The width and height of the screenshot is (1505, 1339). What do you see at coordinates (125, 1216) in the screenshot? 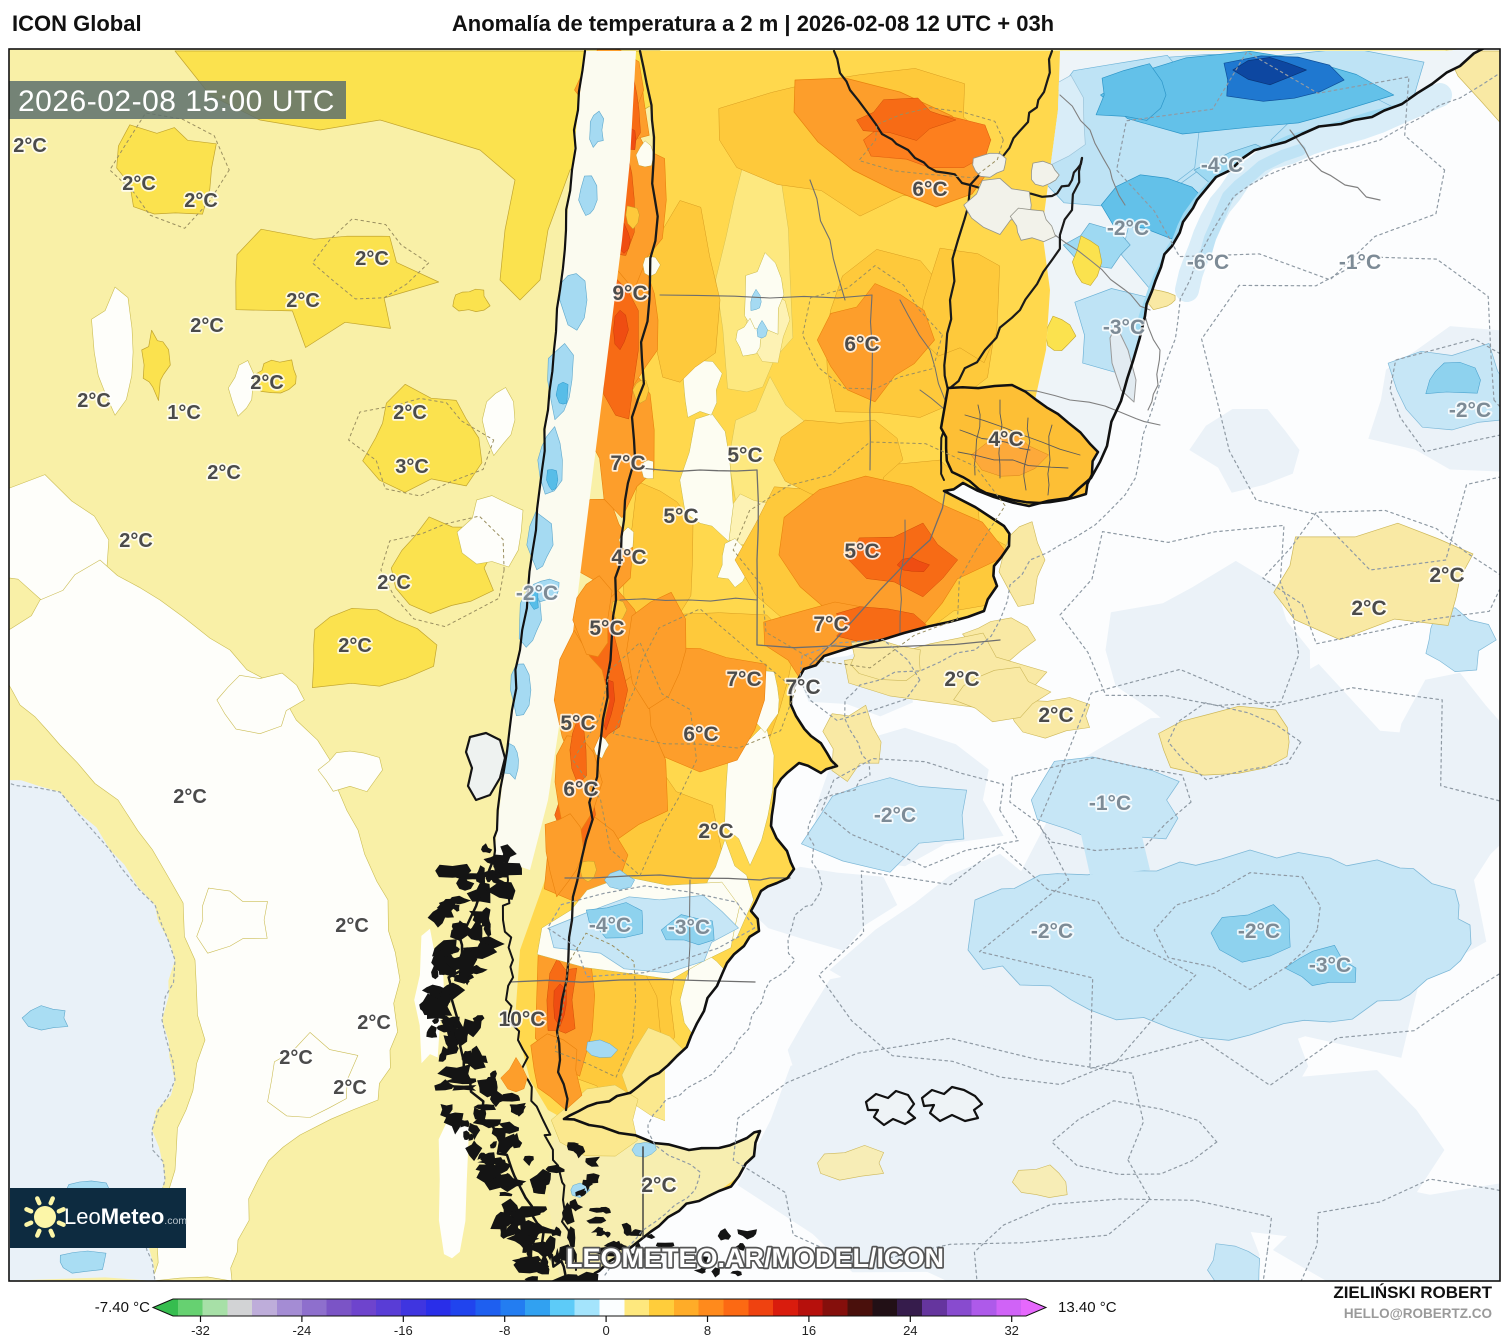
I see `svg-text: LeoMeteo.com` at bounding box center [125, 1216].